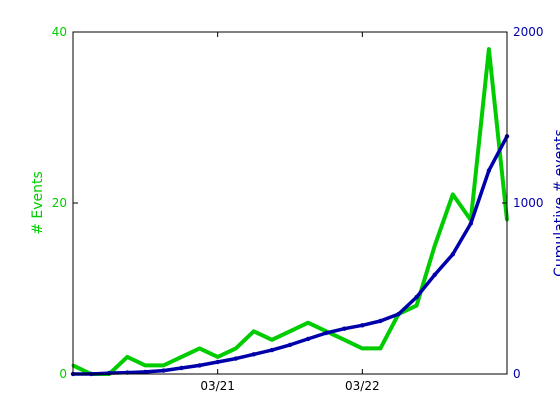 The image size is (560, 420). What do you see at coordinates (38, 203) in the screenshot?
I see `left-axis-label: # Events` at bounding box center [38, 203].